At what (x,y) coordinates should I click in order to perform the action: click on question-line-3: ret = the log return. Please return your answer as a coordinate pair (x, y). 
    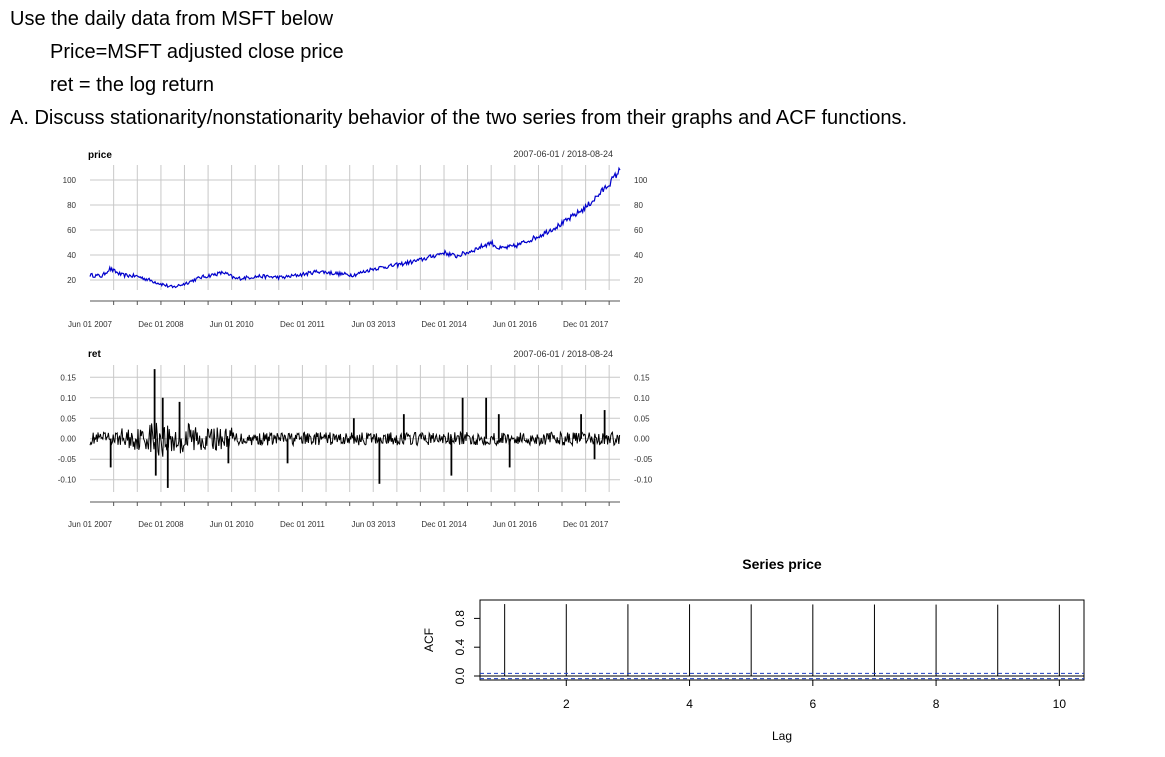
    Looking at the image, I should click on (132, 85).